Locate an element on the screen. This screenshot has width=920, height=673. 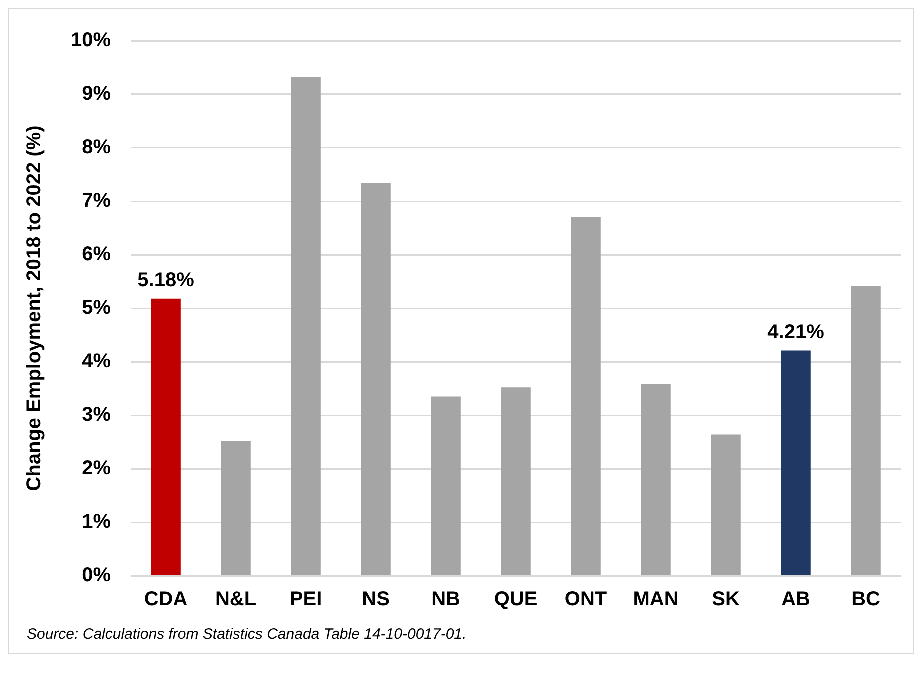
x-tick-label: QUE is located at coordinates (516, 599).